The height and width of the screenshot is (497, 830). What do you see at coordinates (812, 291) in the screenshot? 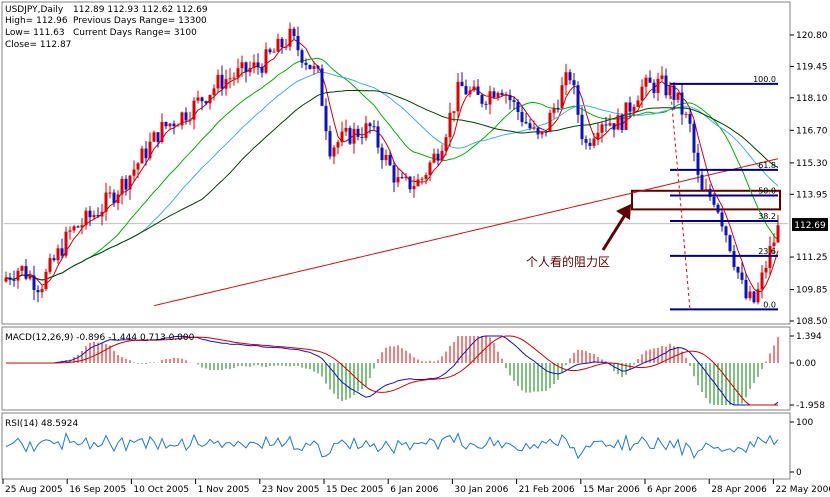
I see `price-tick-label: 109.85` at bounding box center [812, 291].